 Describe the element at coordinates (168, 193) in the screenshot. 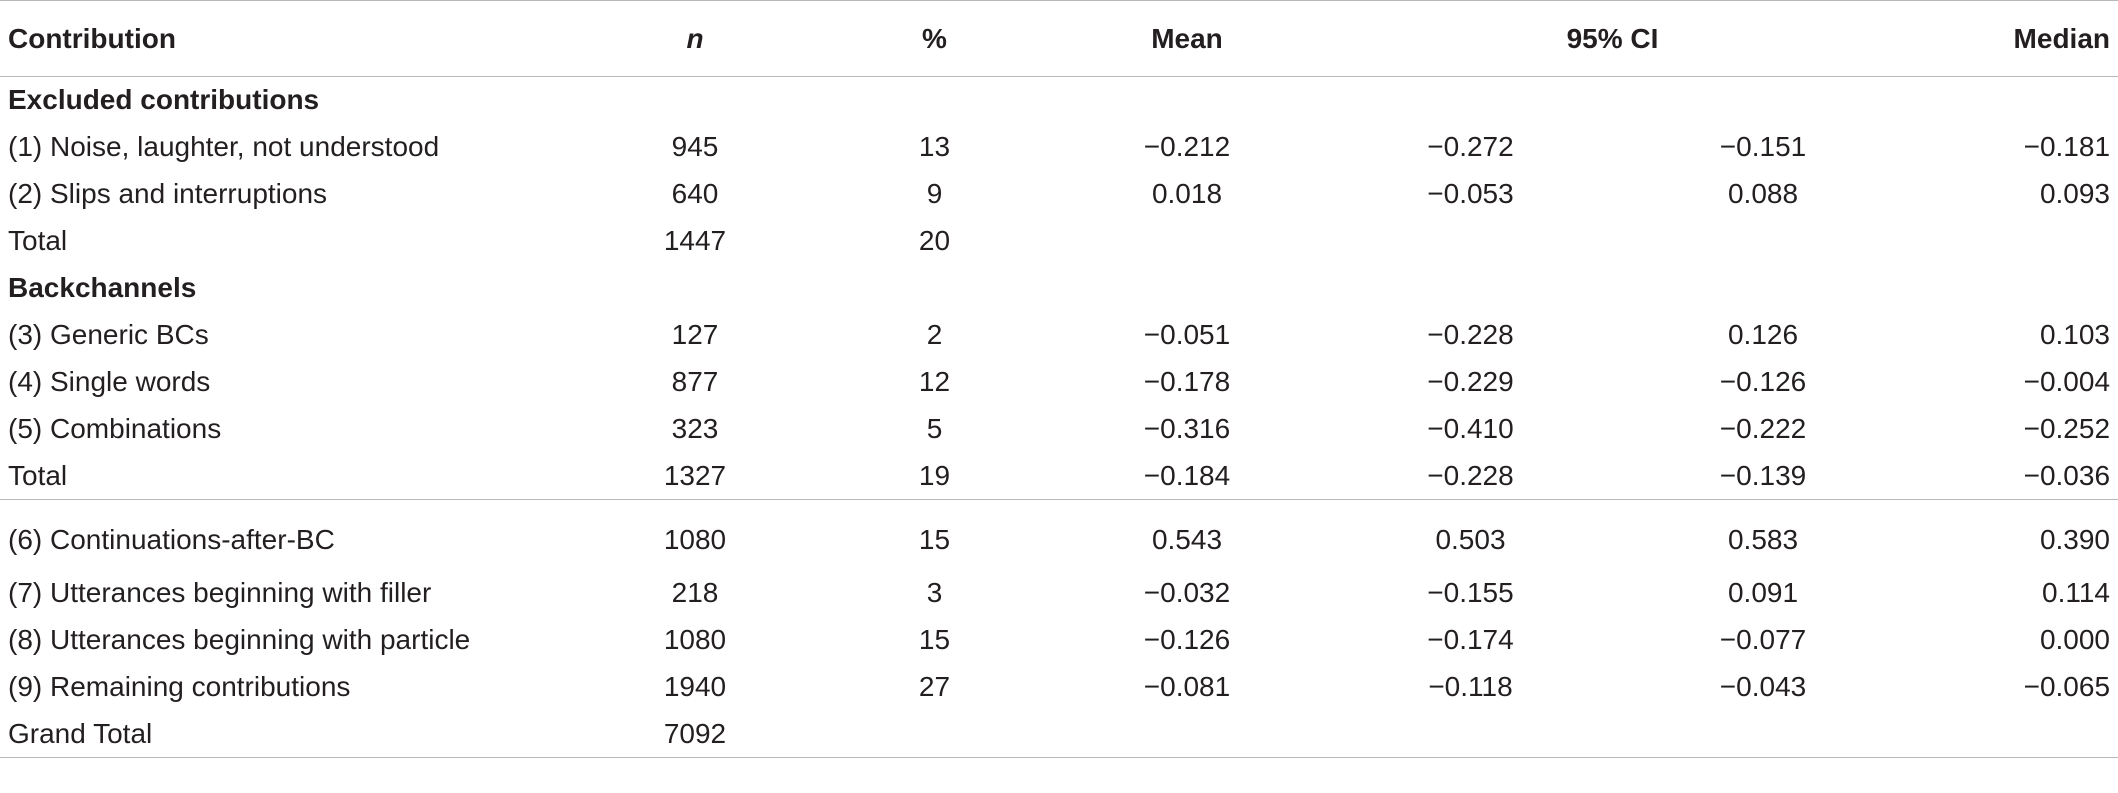

I see `row-label: (2) Slips and interruptions` at that location.